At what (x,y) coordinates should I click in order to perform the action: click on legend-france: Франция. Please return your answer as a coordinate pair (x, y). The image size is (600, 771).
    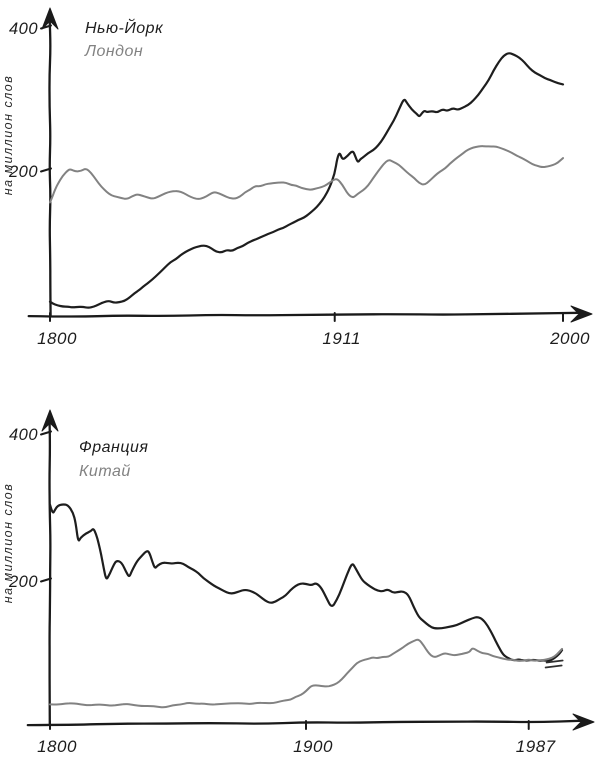
    Looking at the image, I should click on (113, 447).